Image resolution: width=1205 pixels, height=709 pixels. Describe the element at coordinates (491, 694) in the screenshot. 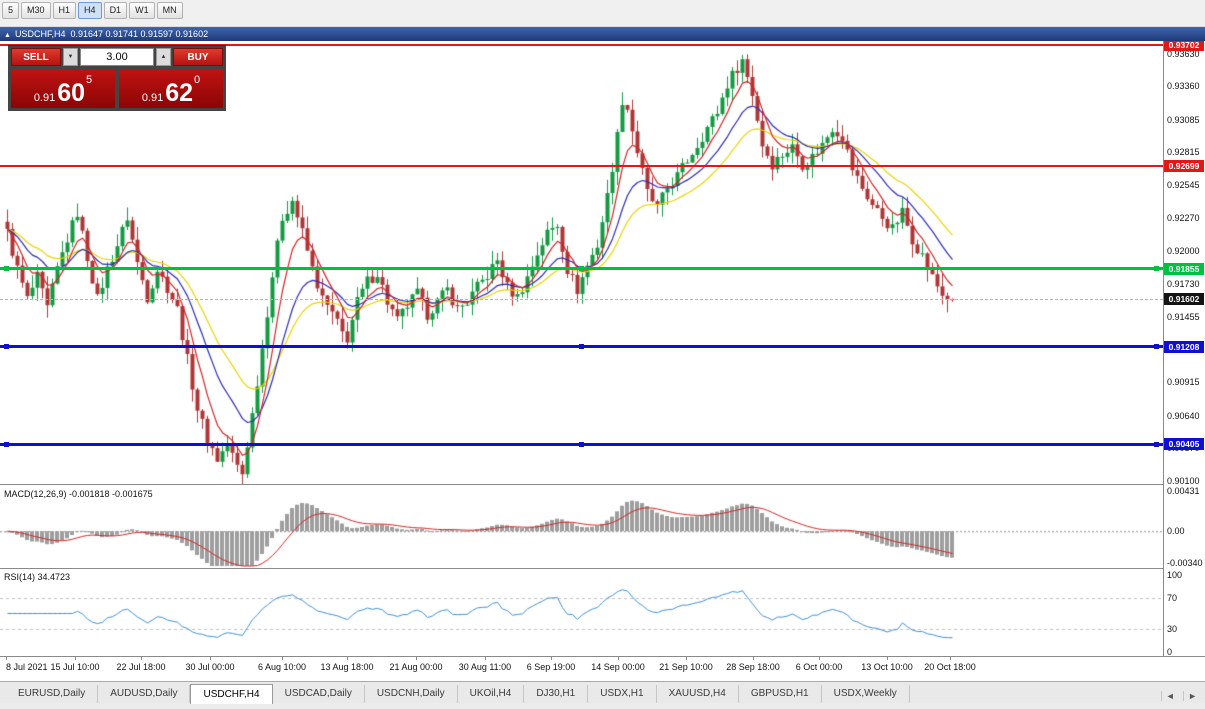

I see `chart-tab-ukoil-h4: UKOil,H4` at that location.